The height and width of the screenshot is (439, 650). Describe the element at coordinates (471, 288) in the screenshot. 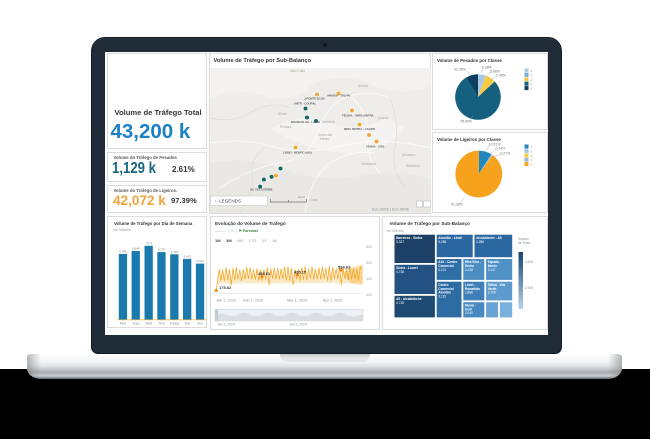

I see `svg-text: Ramalhão` at that location.